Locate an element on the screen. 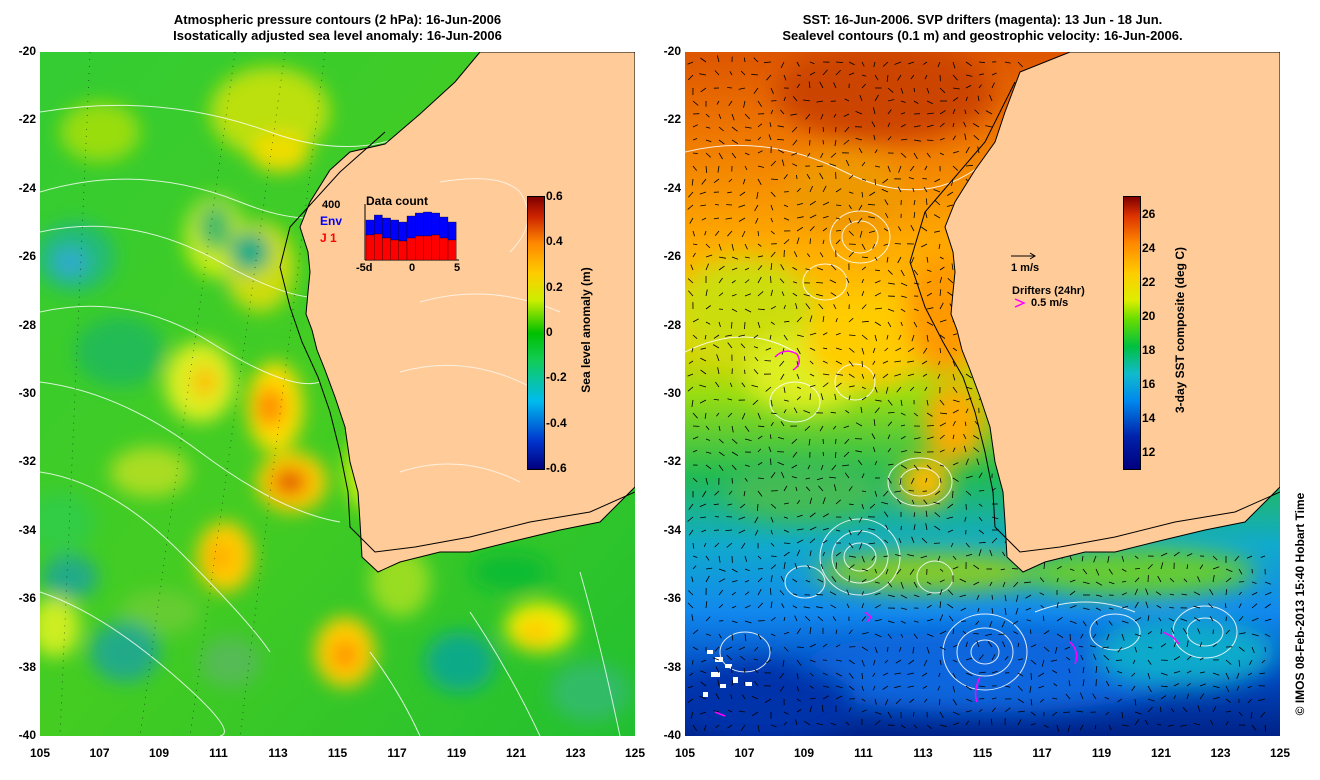 The image size is (1320, 780). land-contours is located at coordinates (480, 330).